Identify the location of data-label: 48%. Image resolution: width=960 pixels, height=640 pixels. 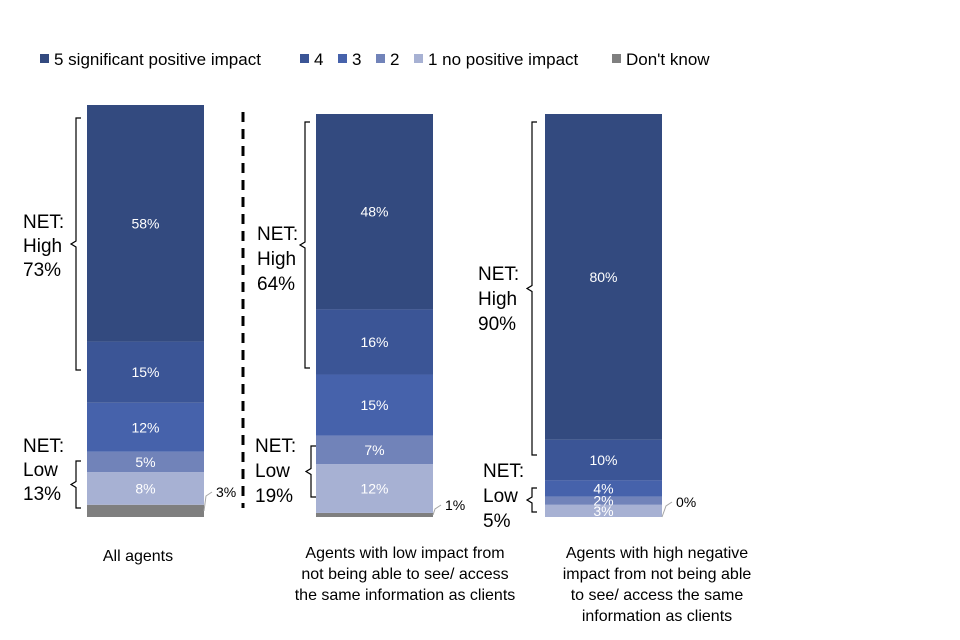
(374, 212).